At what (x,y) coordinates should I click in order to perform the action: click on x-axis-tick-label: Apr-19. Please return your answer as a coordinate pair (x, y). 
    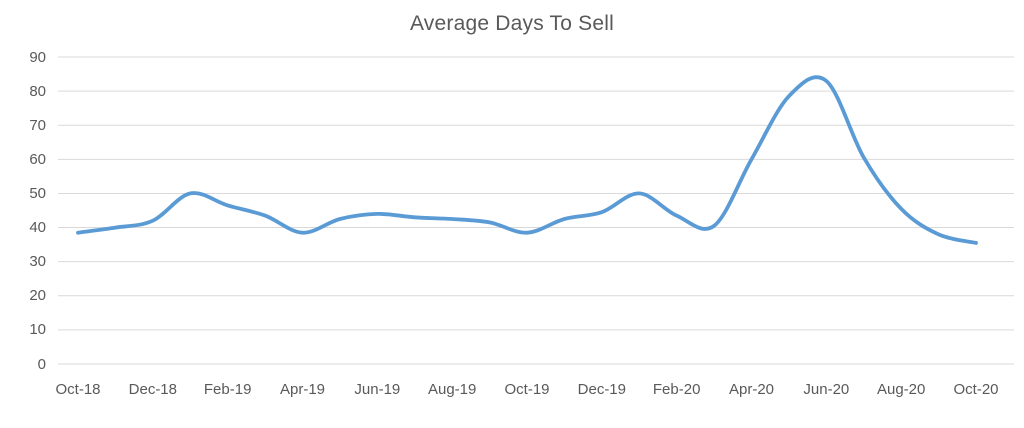
    Looking at the image, I should click on (302, 389).